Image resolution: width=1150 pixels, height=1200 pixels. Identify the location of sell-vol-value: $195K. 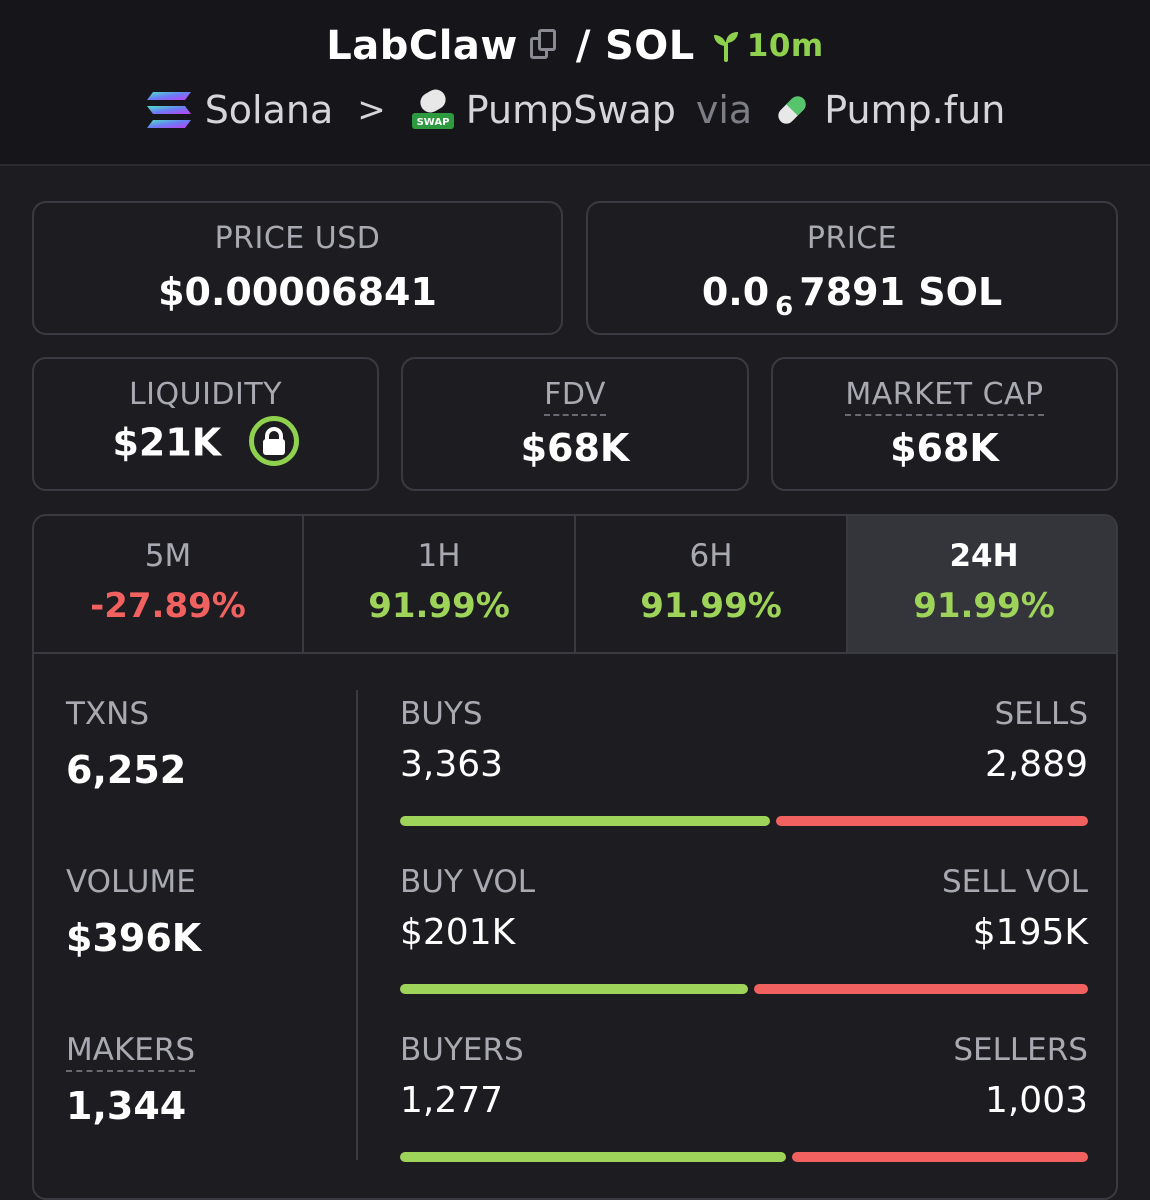
(1030, 932).